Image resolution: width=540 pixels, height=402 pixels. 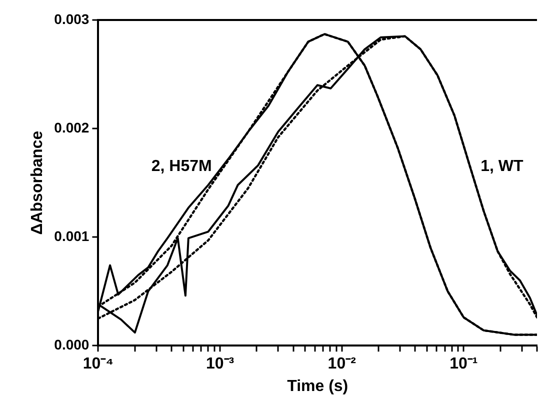 I want to click on x-tick-label: 10⁻³, so click(x=220, y=364).